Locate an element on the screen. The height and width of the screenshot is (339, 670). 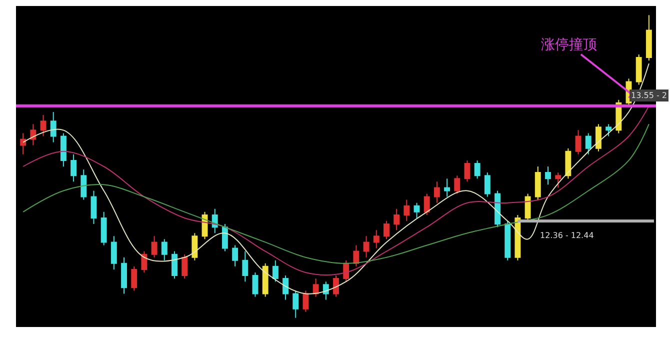
annotation: 12.36 - 12.44 is located at coordinates (567, 235).